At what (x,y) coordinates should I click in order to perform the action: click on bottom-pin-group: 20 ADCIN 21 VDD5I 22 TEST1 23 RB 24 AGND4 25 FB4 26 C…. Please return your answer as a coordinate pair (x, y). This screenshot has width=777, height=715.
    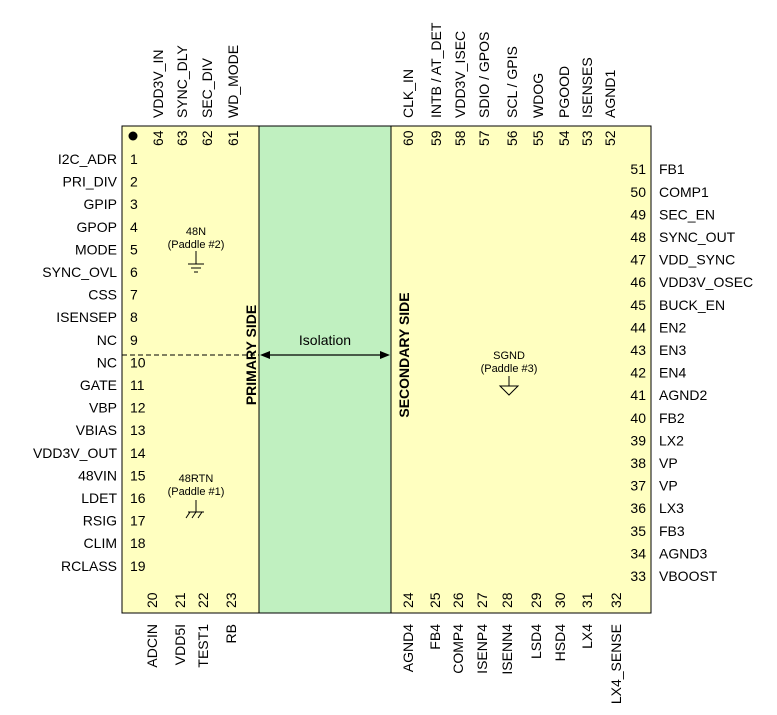
    Looking at the image, I should click on (384, 648).